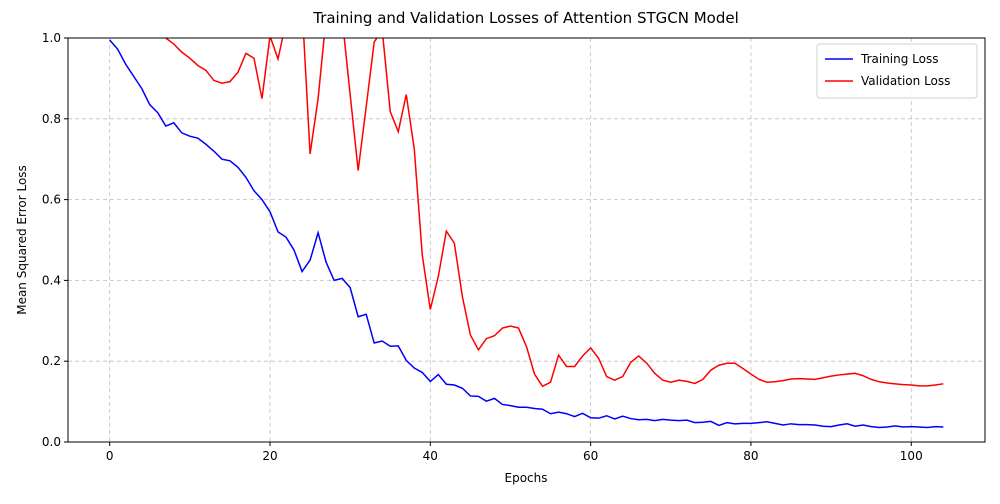  I want to click on y-axis-label: Mean Squared Error Loss, so click(22, 240).